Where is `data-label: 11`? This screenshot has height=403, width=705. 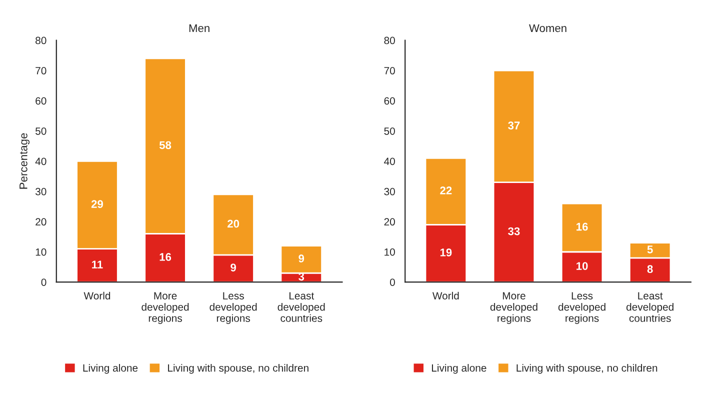
data-label: 11 is located at coordinates (97, 264).